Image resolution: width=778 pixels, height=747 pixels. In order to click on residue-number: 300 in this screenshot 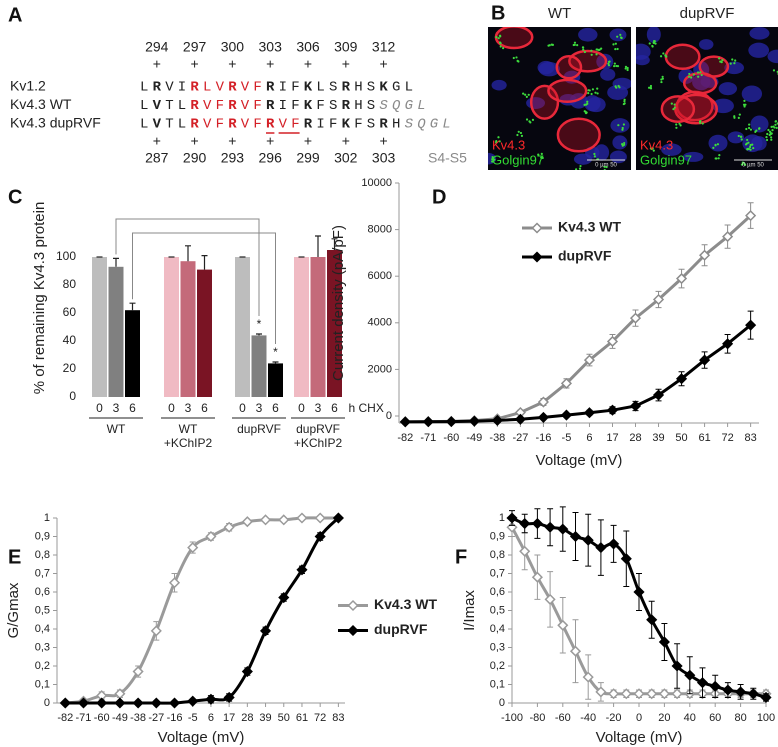, I will do `click(233, 47)`.